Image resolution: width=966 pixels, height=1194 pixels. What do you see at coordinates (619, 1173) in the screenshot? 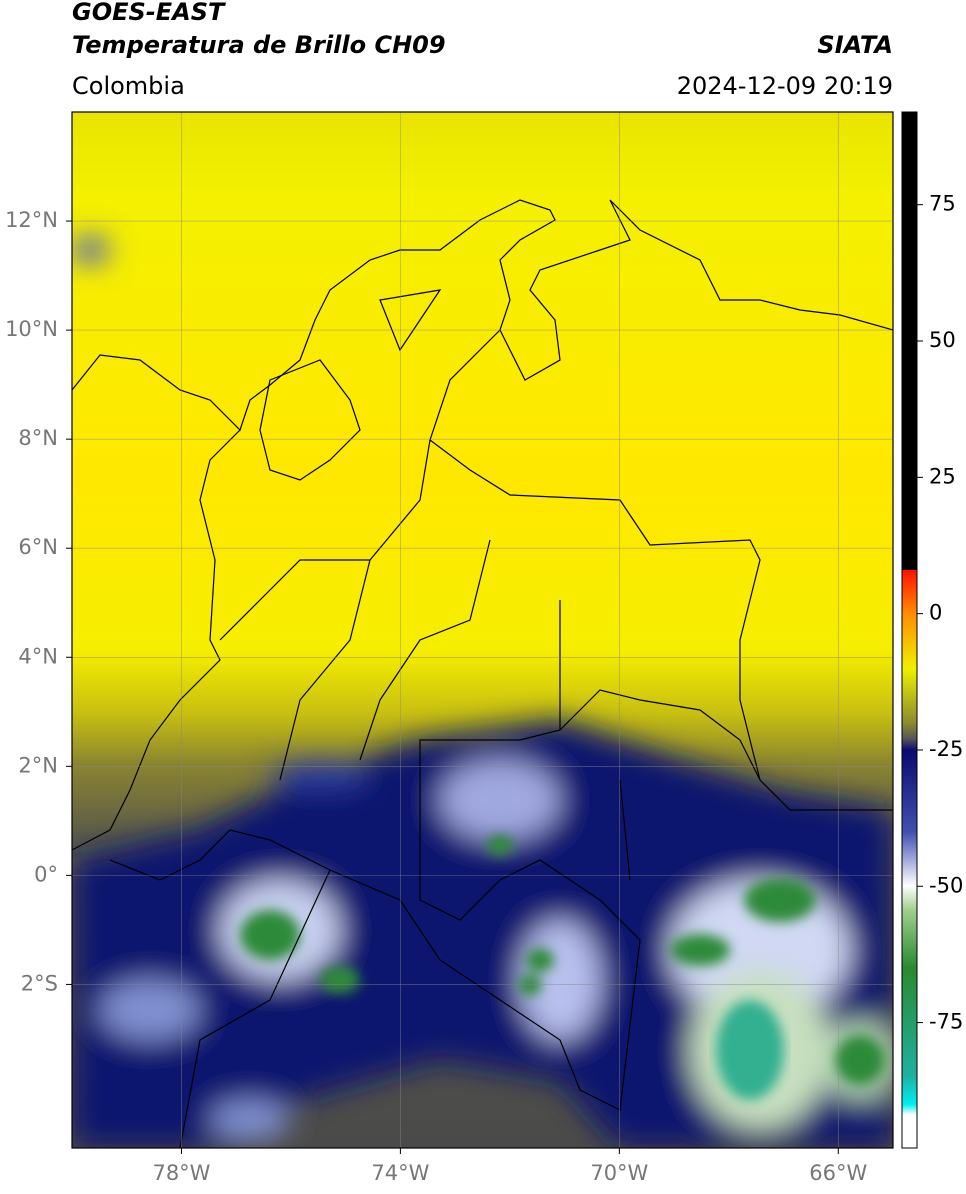
I see `x-tick-label: 70°W` at bounding box center [619, 1173].